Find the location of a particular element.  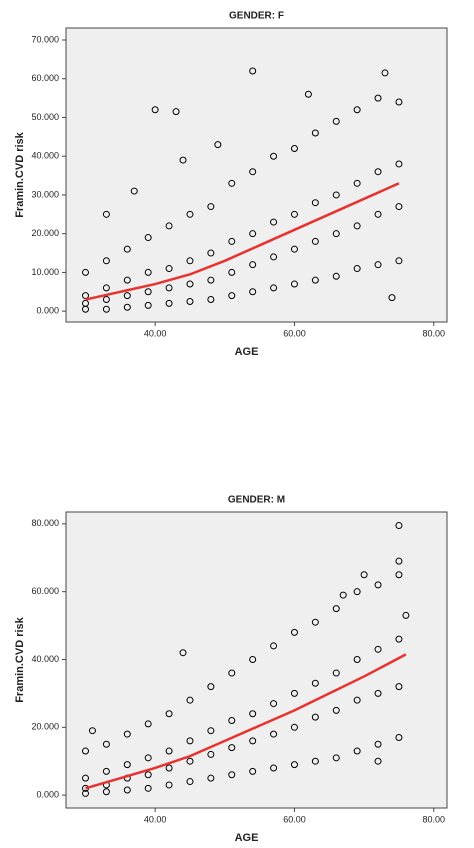

y-tick-label: 60.000 is located at coordinates (45, 78).